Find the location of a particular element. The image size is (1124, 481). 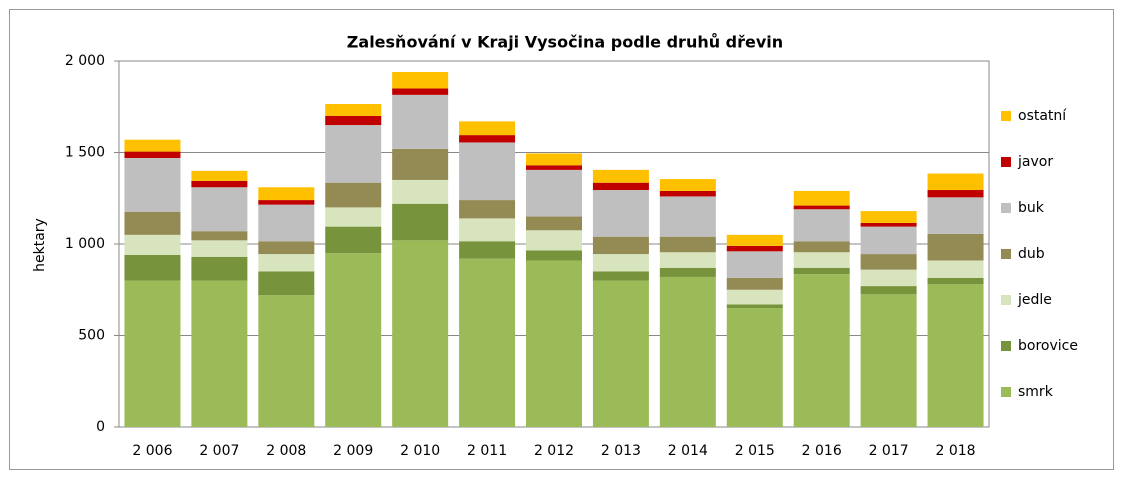

legend-label: borovice is located at coordinates (1048, 346).